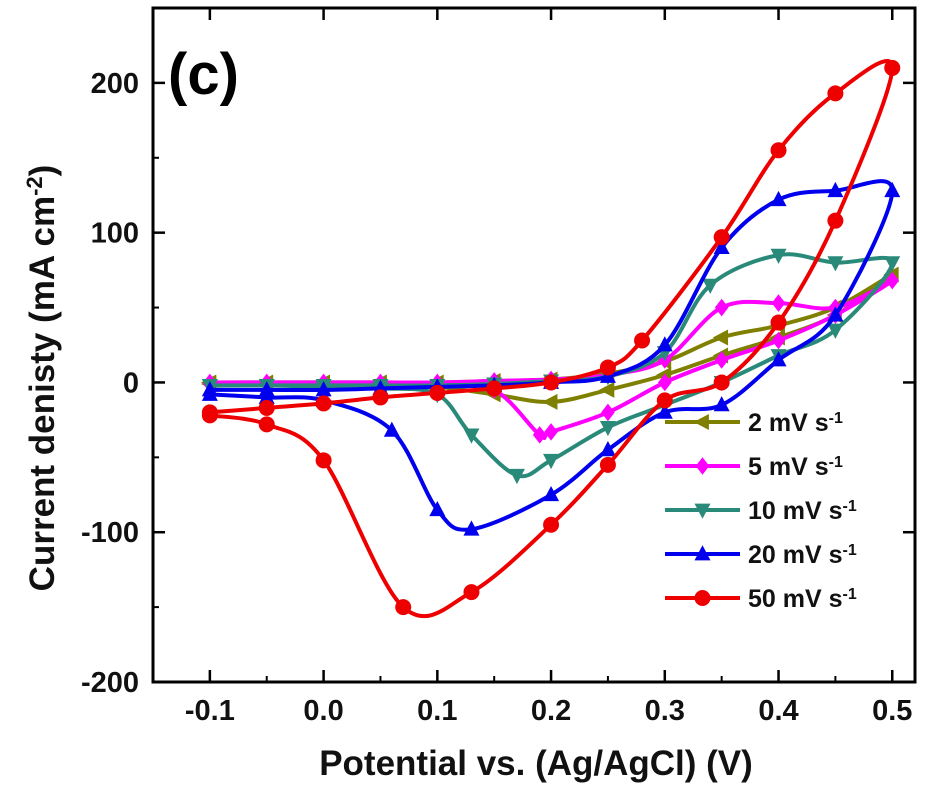  What do you see at coordinates (795, 599) in the screenshot?
I see `legend-label-main: 50 mV s` at bounding box center [795, 599].